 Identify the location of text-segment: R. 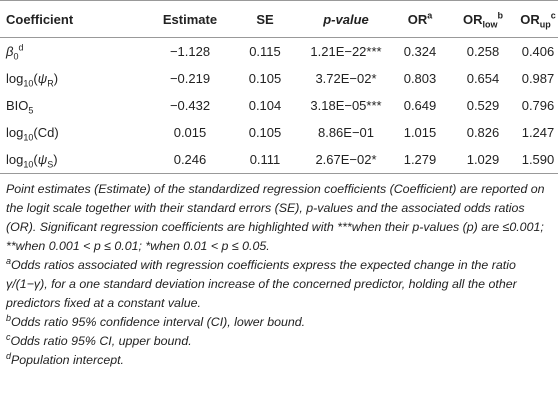
(50, 83).